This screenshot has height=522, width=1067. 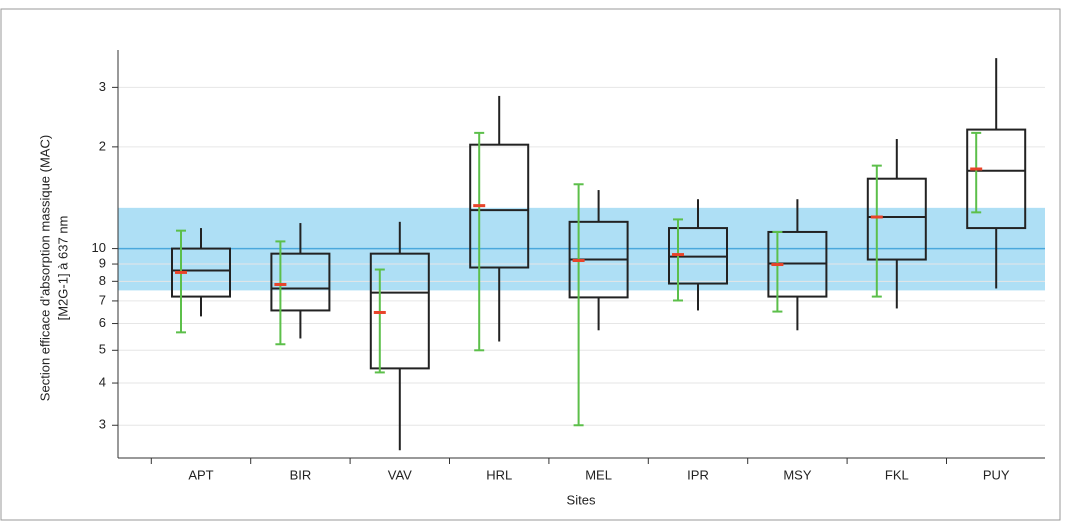 I want to click on x-tick-label: BIR, so click(x=301, y=474).